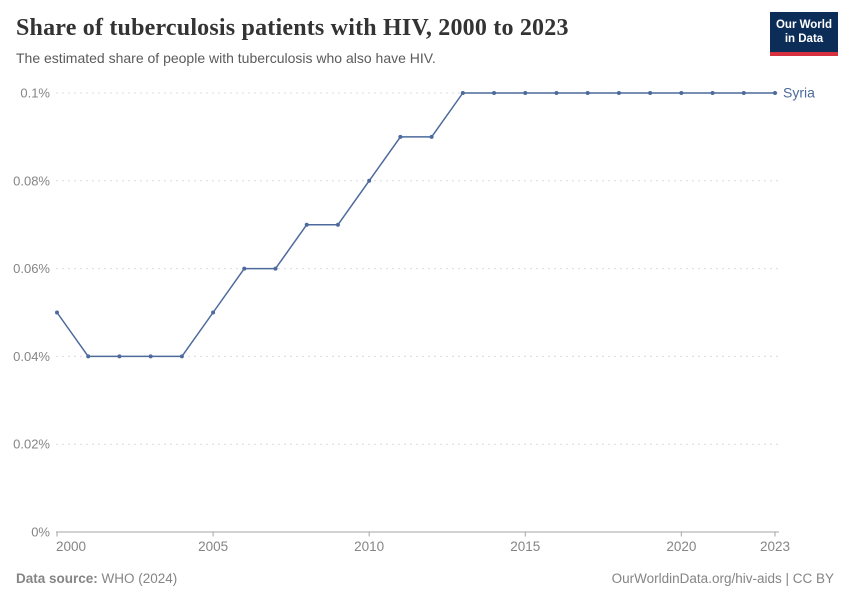 The width and height of the screenshot is (850, 600). What do you see at coordinates (119, 356) in the screenshot?
I see `data-point-2002` at bounding box center [119, 356].